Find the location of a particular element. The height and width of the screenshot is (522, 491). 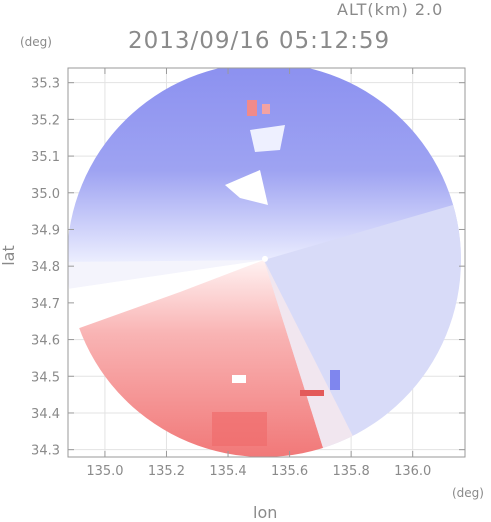

x-tick-labels: 135.0 135.2 135.4 135.6 135.8 136.0 is located at coordinates (258, 471).